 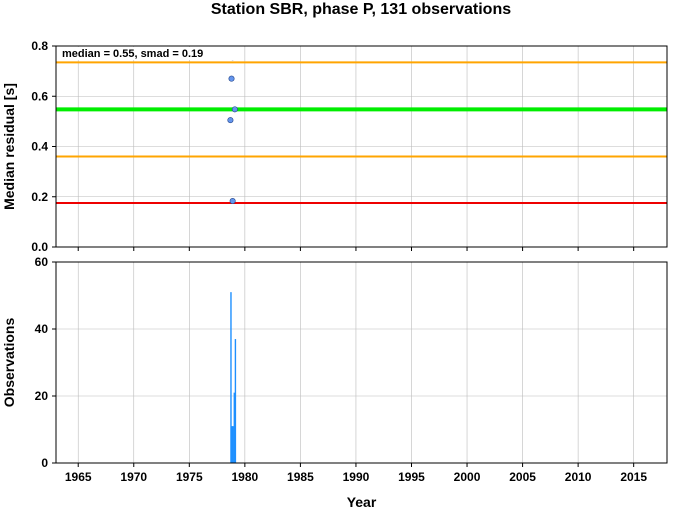 I want to click on residual-y-tick-label: 0.8, so click(x=39, y=46).